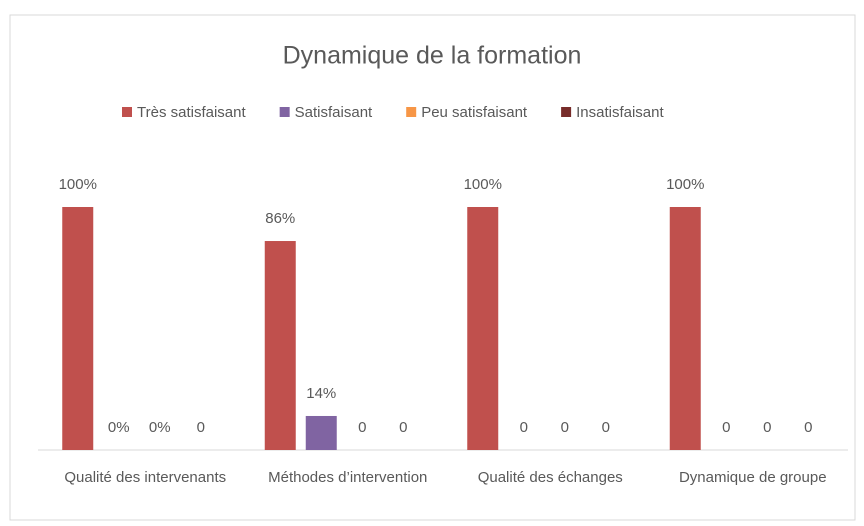 The height and width of the screenshot is (526, 864). Describe the element at coordinates (334, 112) in the screenshot. I see `legend-label: Satisfaisant` at that location.